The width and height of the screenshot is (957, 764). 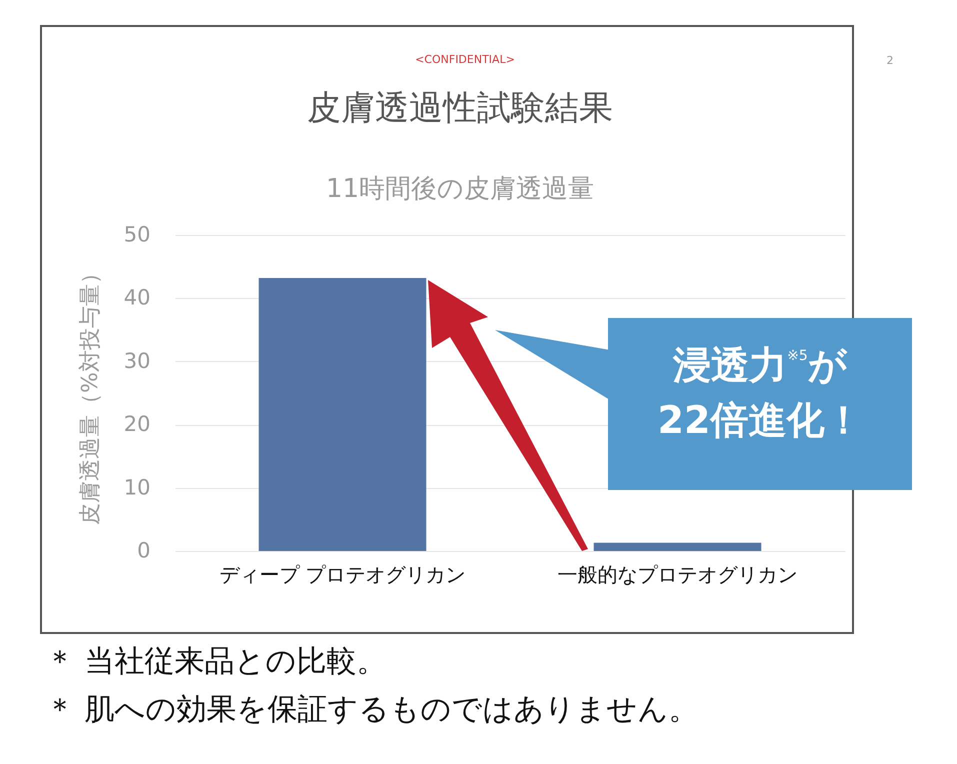 What do you see at coordinates (90, 393) in the screenshot?
I see `y-axis-title: 皮膚透過量（%対投与量）` at bounding box center [90, 393].